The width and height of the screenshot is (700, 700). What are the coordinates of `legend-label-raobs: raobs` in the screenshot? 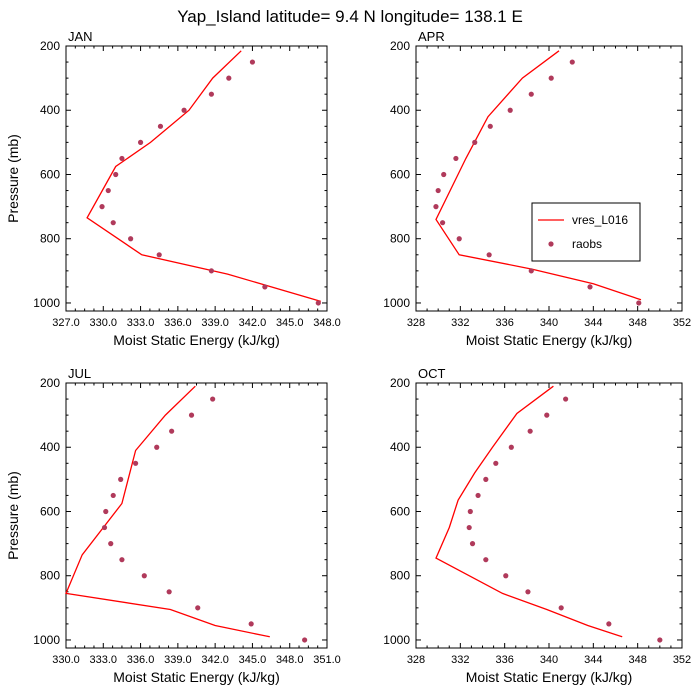 It's located at (587, 244).